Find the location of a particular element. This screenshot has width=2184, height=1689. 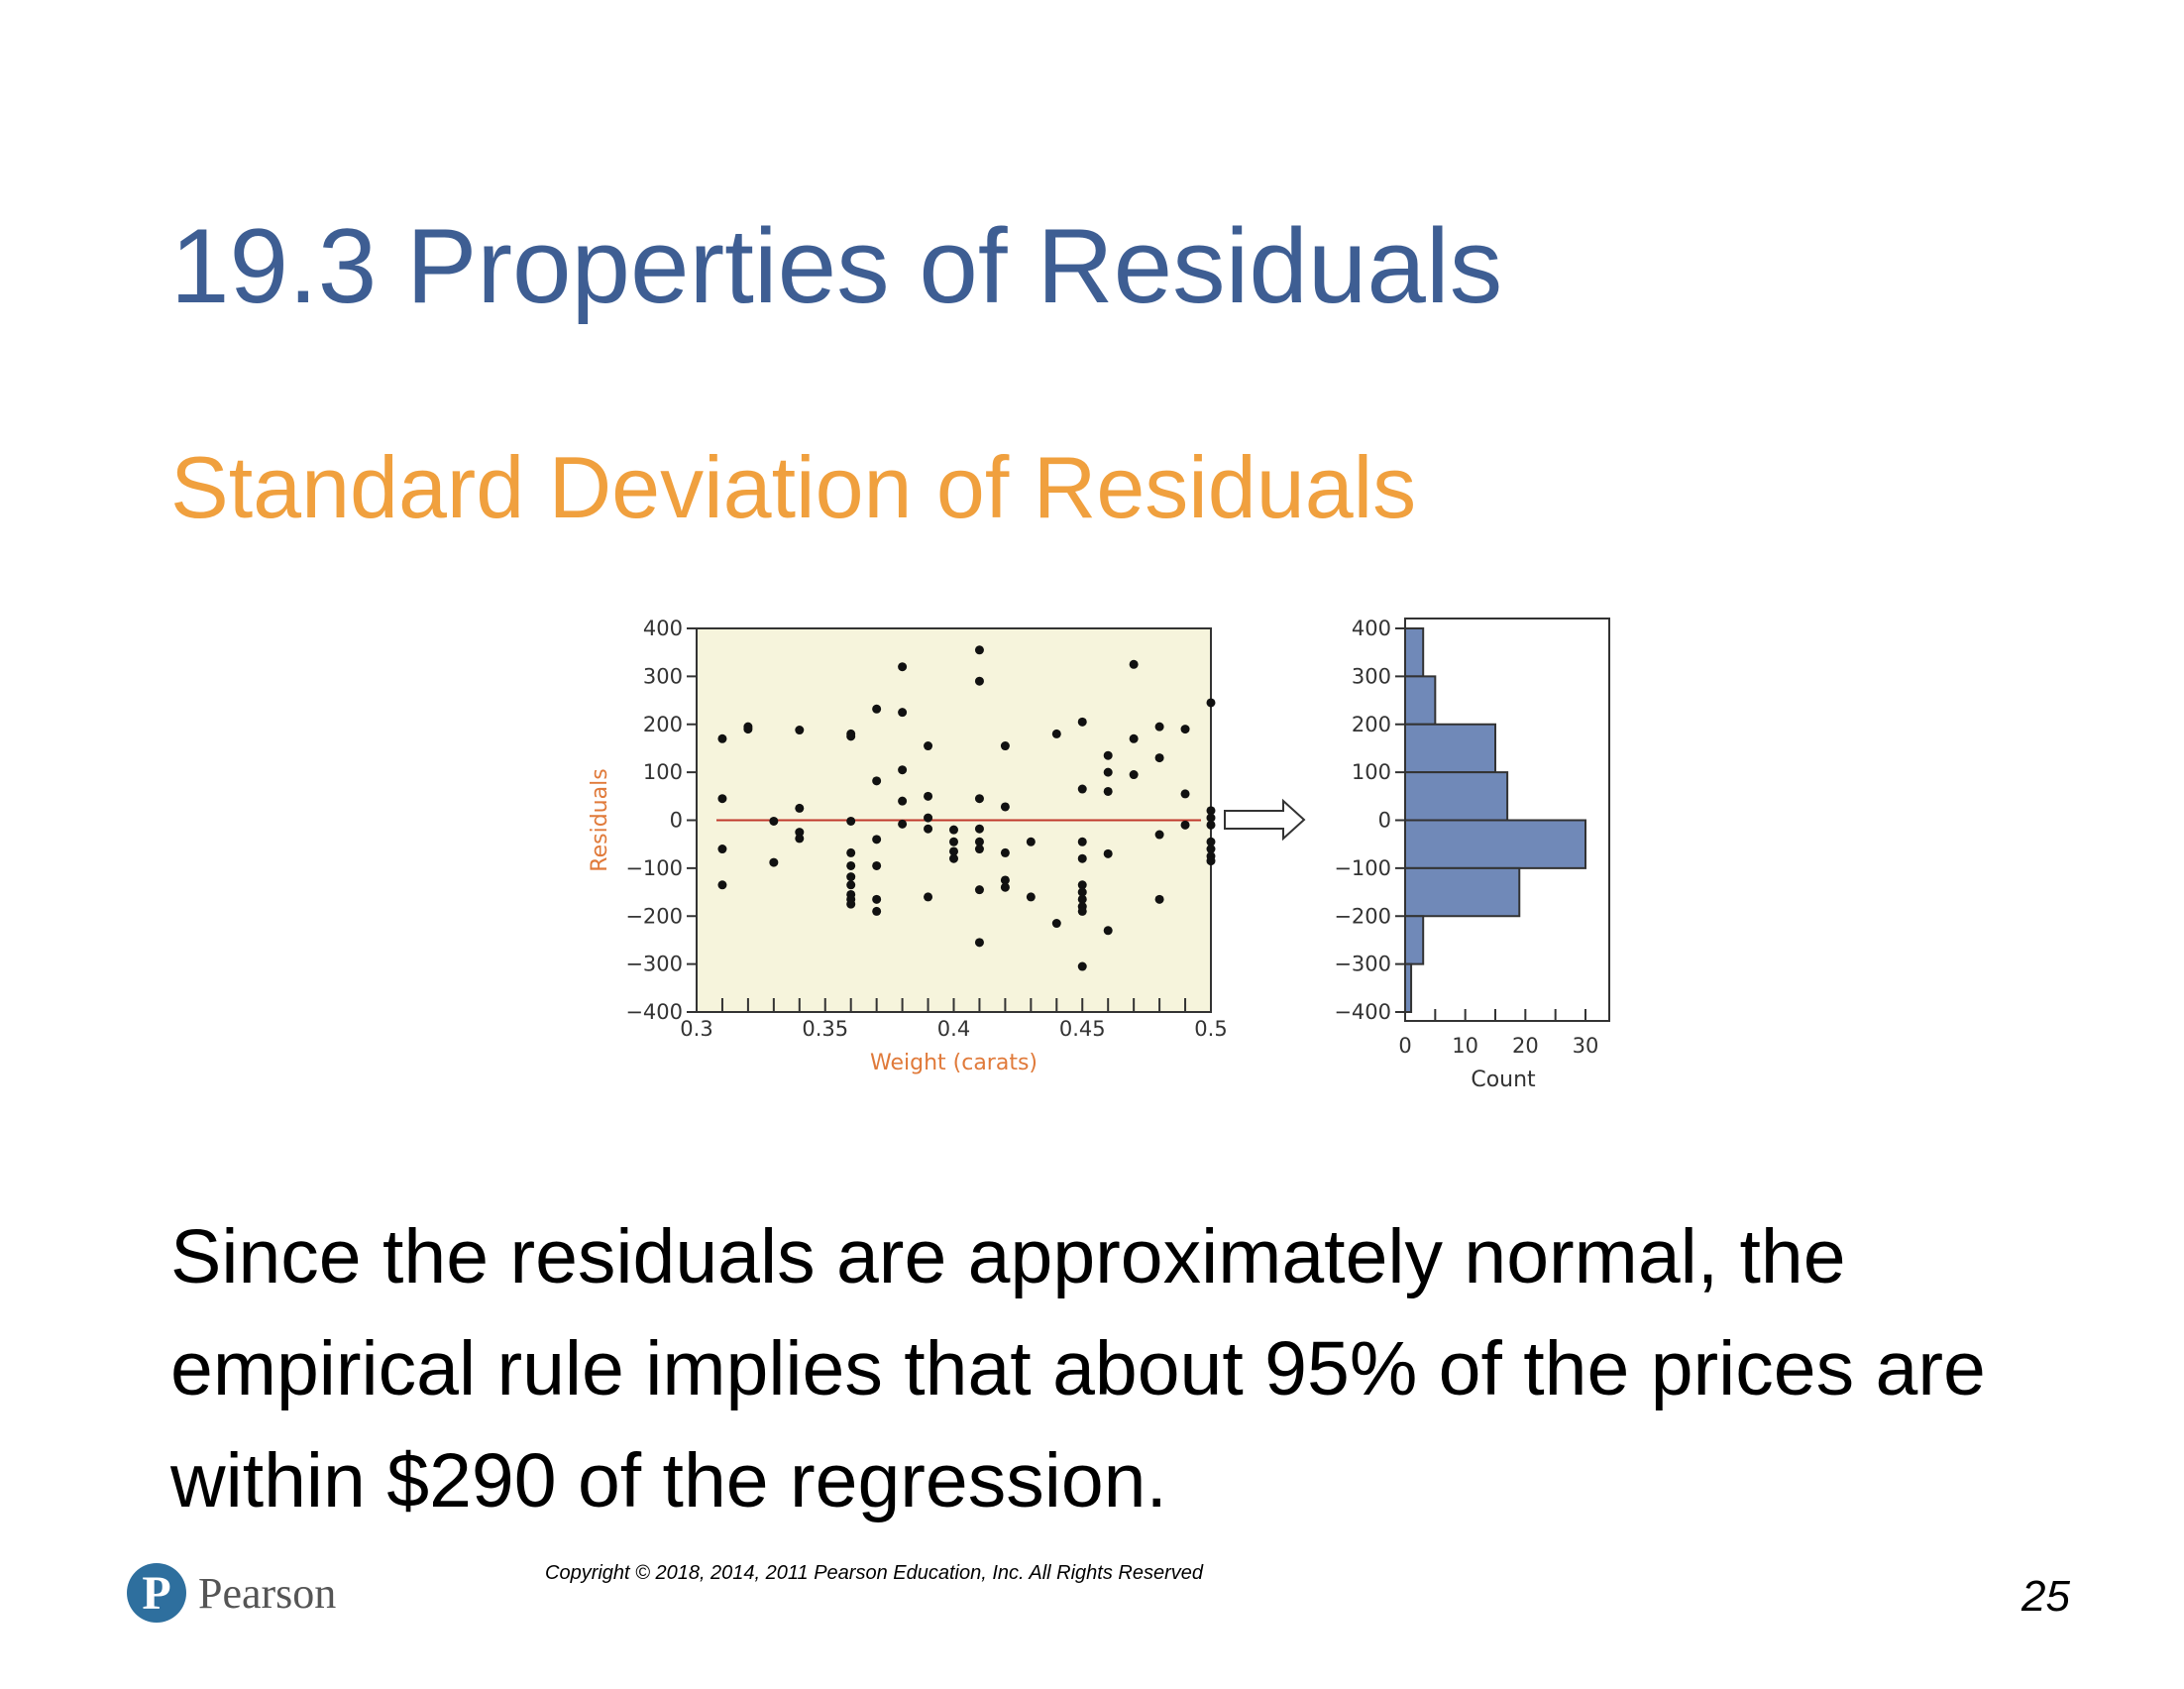

scatter-x-axis-title: Weight (carats) is located at coordinates (953, 1063).